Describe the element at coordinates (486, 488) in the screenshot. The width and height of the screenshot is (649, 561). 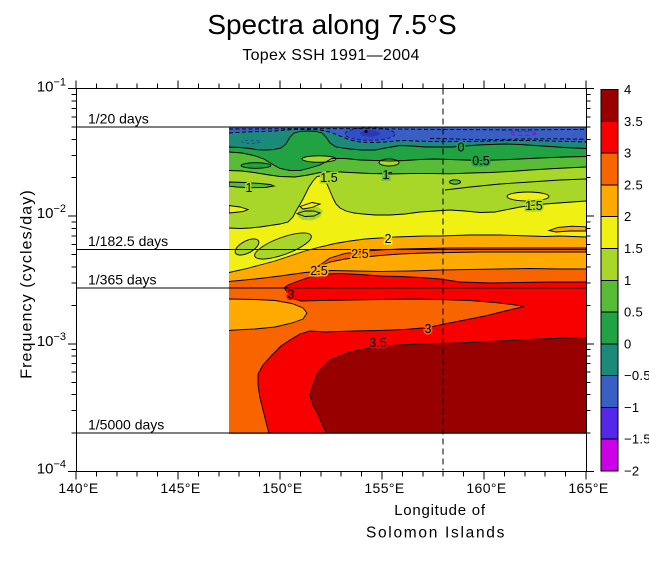
I see `svg-text: 160°E` at that location.